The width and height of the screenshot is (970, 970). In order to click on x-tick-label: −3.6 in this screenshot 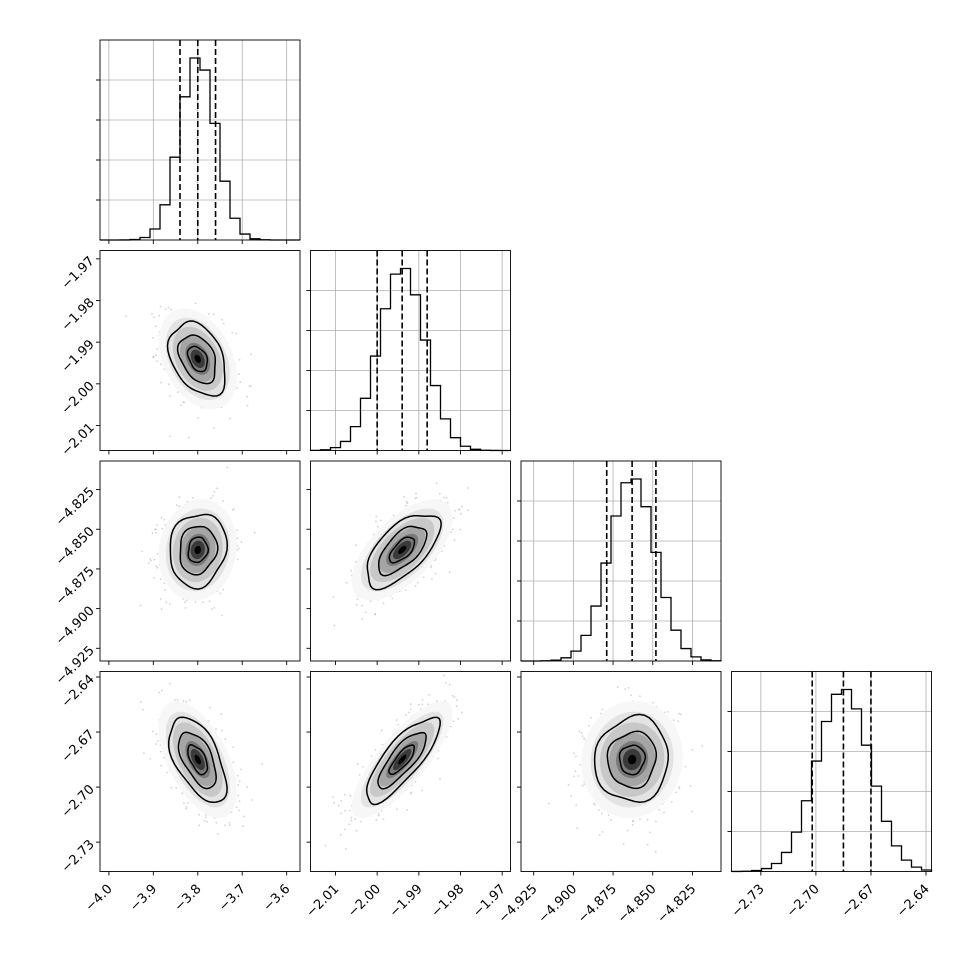, I will do `click(277, 898)`.